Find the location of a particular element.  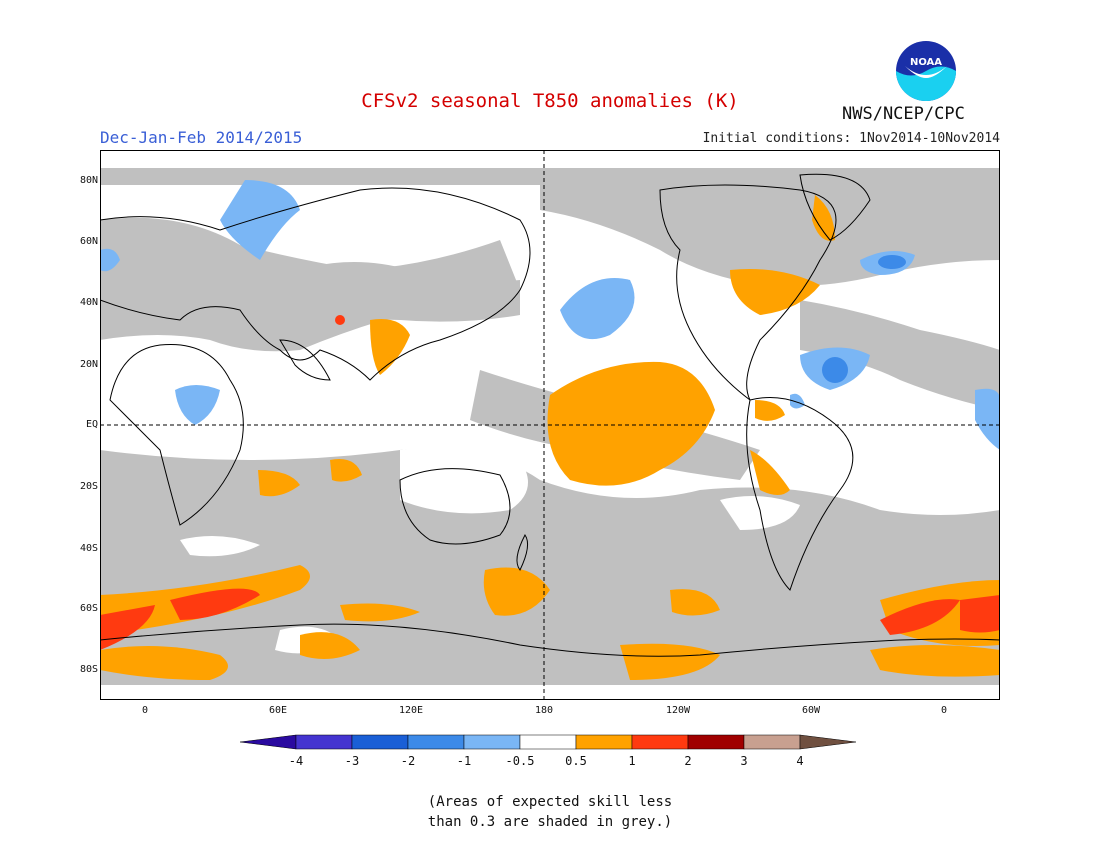

lon-label: 180 is located at coordinates (544, 710).